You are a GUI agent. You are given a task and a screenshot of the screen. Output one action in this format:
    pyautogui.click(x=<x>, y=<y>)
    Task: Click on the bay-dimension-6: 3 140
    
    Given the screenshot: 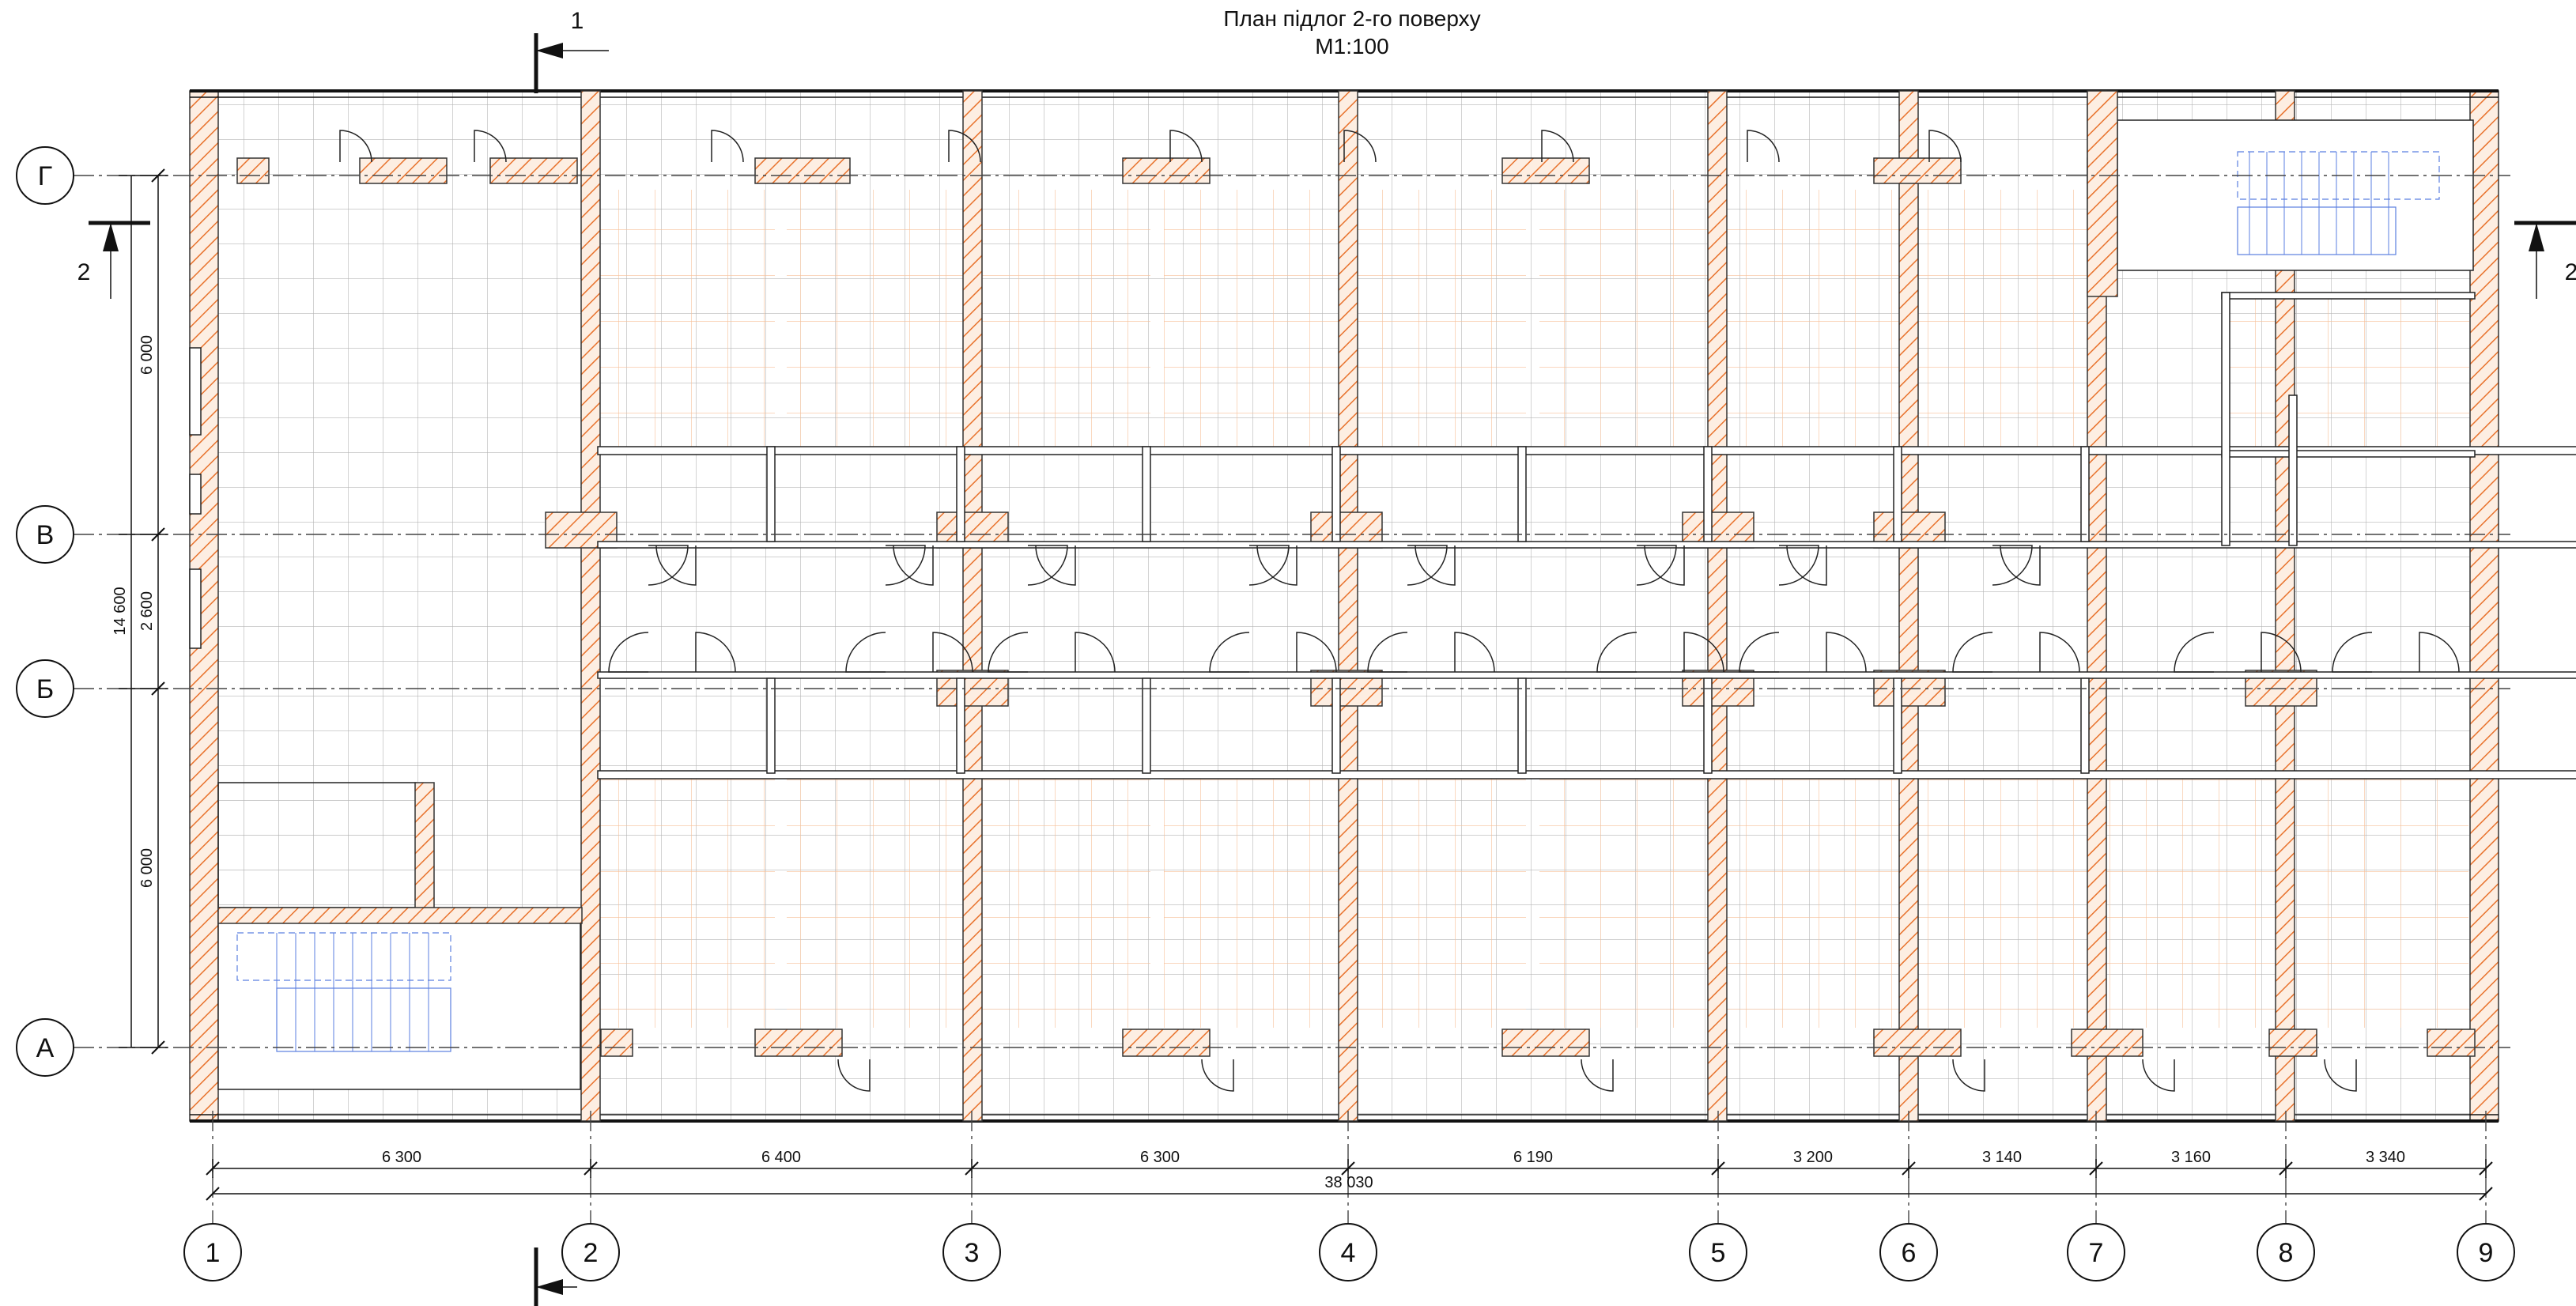 What is the action you would take?
    pyautogui.click(x=2002, y=1158)
    